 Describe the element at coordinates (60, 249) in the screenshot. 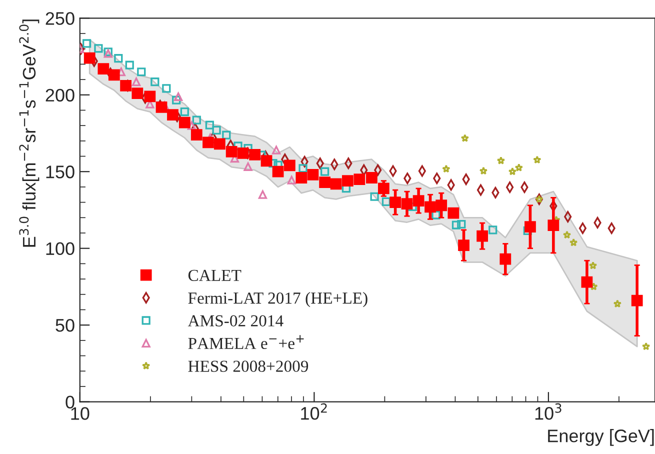

I see `y-tick-label: 100` at that location.